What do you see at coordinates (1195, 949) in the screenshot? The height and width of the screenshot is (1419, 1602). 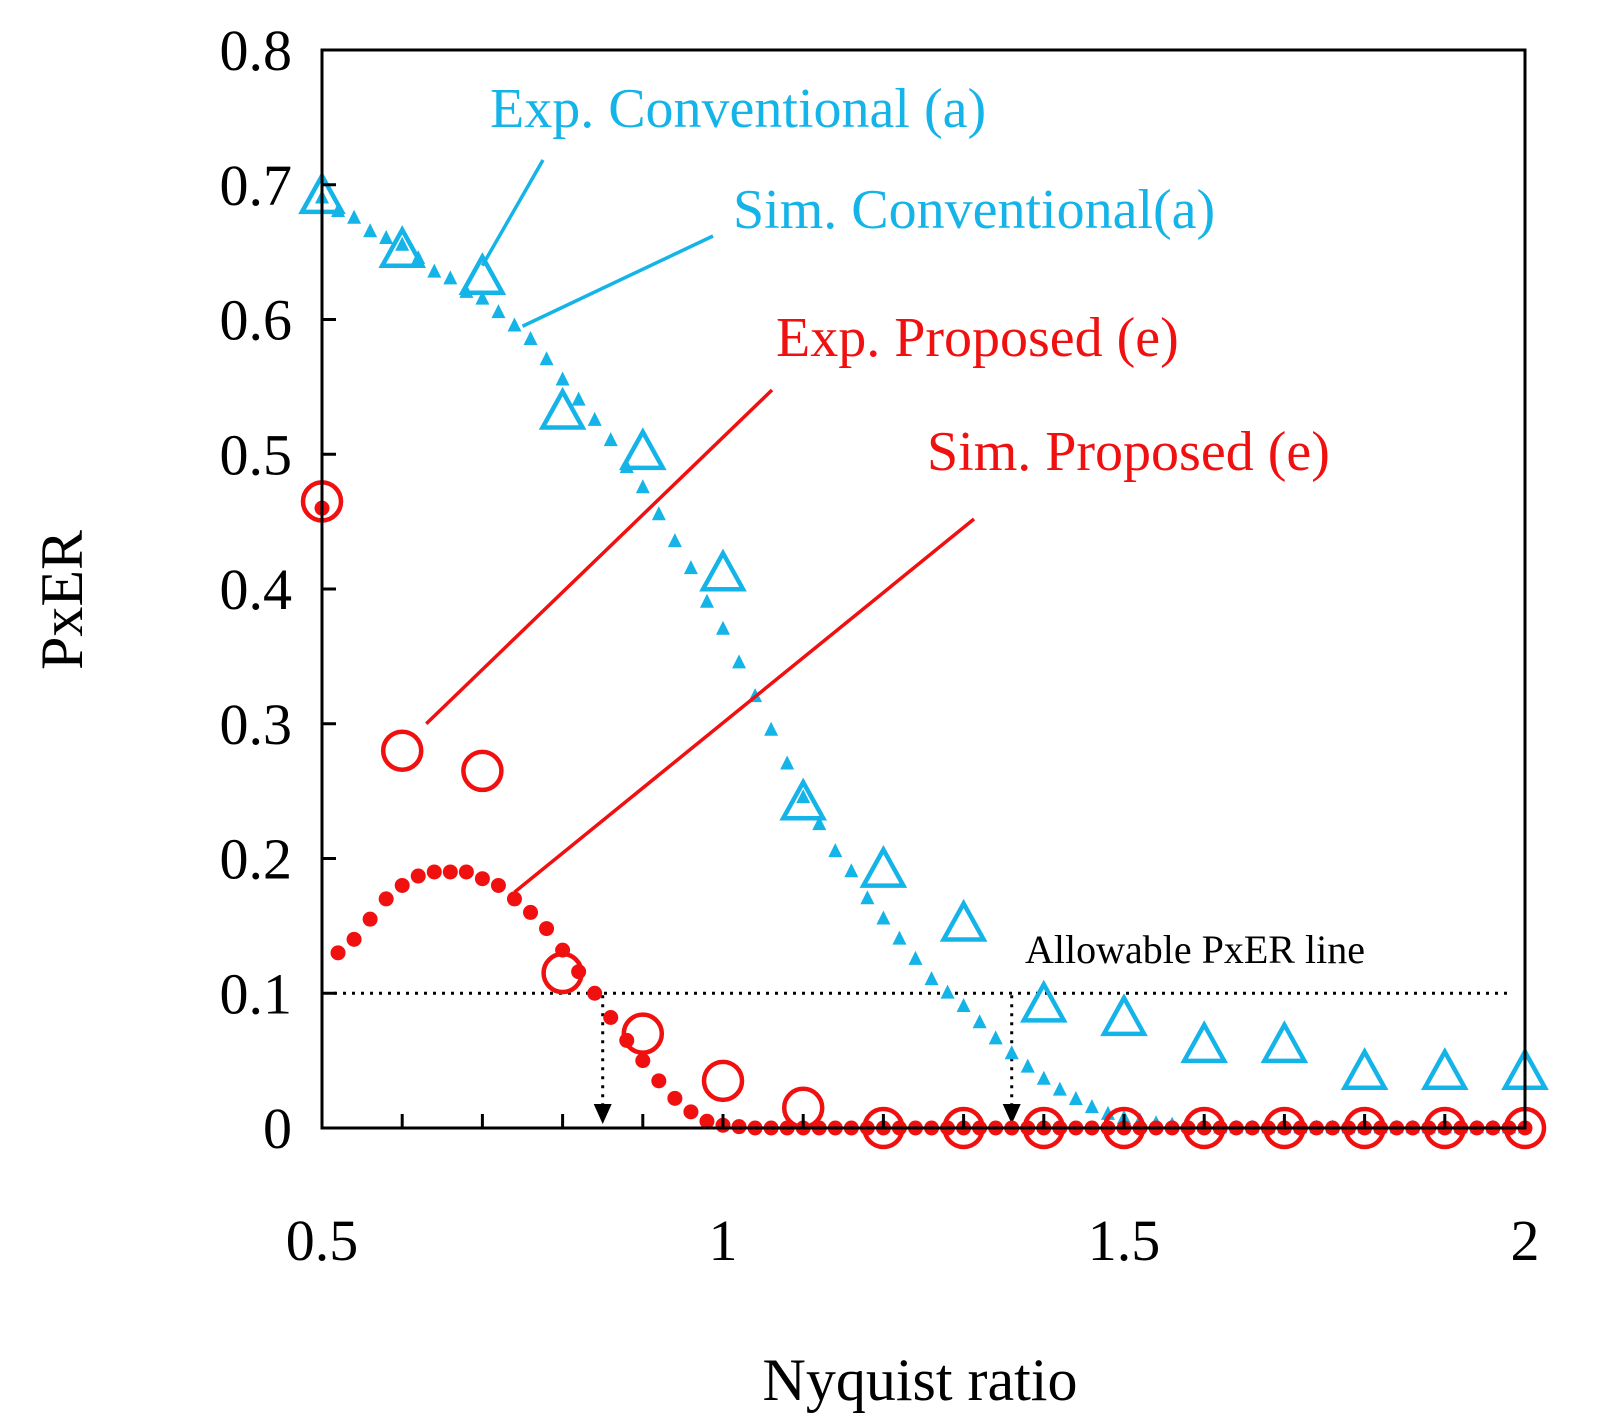 I see `allowable-line-label: Allowable PxER line` at bounding box center [1195, 949].